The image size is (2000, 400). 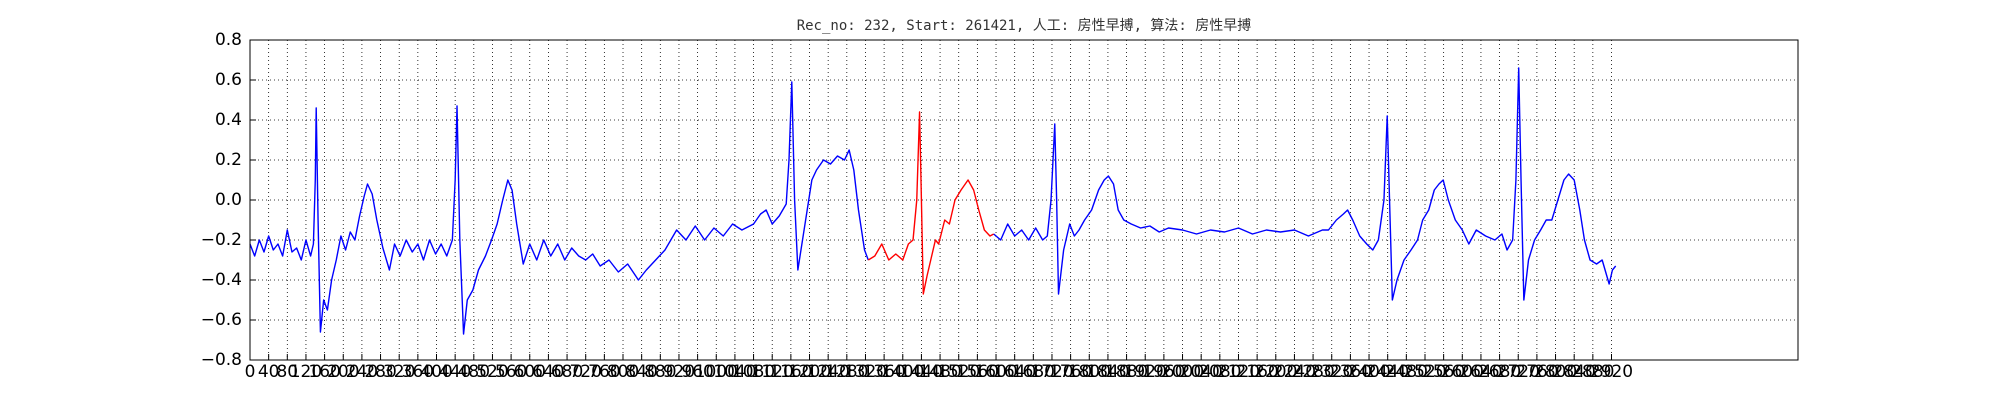 What do you see at coordinates (1033, 372) in the screenshot?
I see `x-tick-label: 1680` at bounding box center [1033, 372].